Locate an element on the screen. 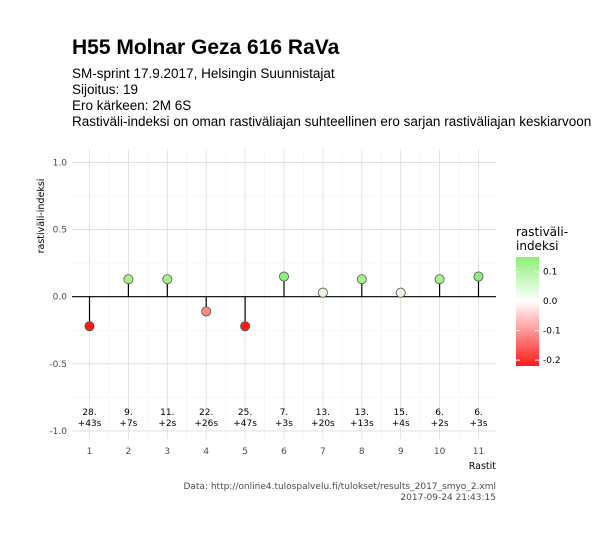 The width and height of the screenshot is (607, 540). y-tick-label: 0.5 is located at coordinates (60, 231).